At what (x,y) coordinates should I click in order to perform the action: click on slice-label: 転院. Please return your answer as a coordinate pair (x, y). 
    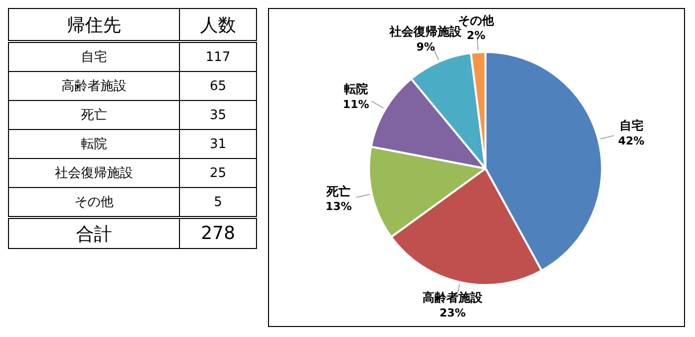
    Looking at the image, I should click on (356, 89).